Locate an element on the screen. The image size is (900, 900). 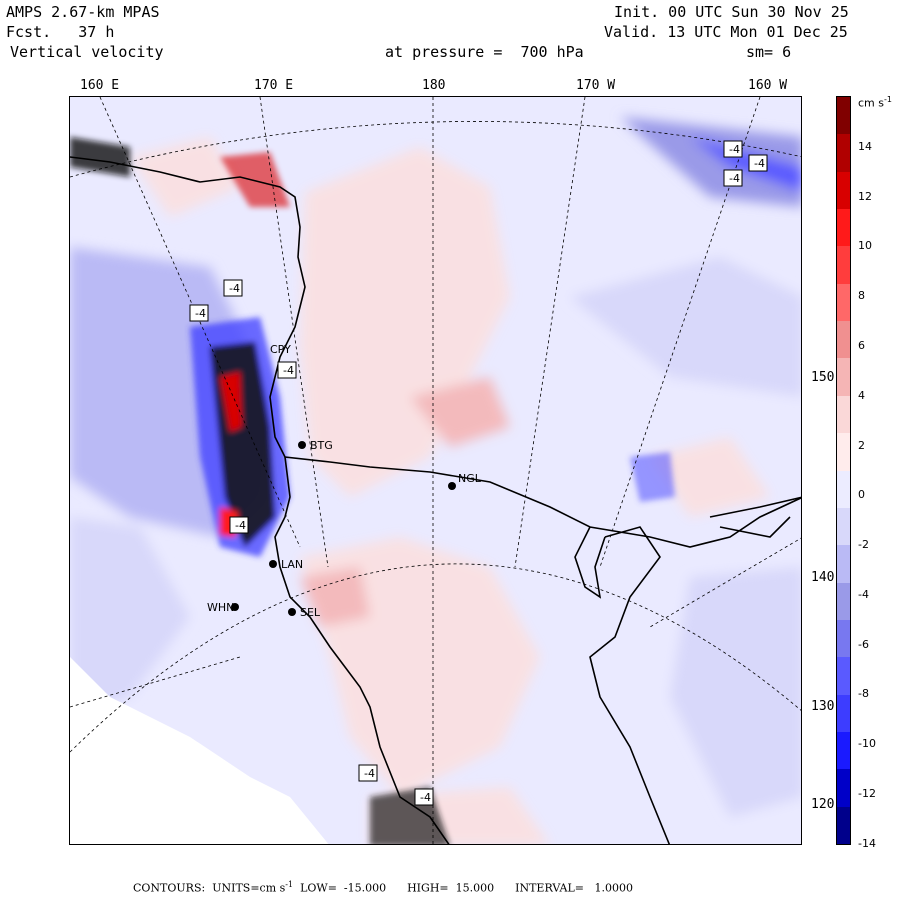
colorbar-tick-label: 2 is located at coordinates (861, 445).